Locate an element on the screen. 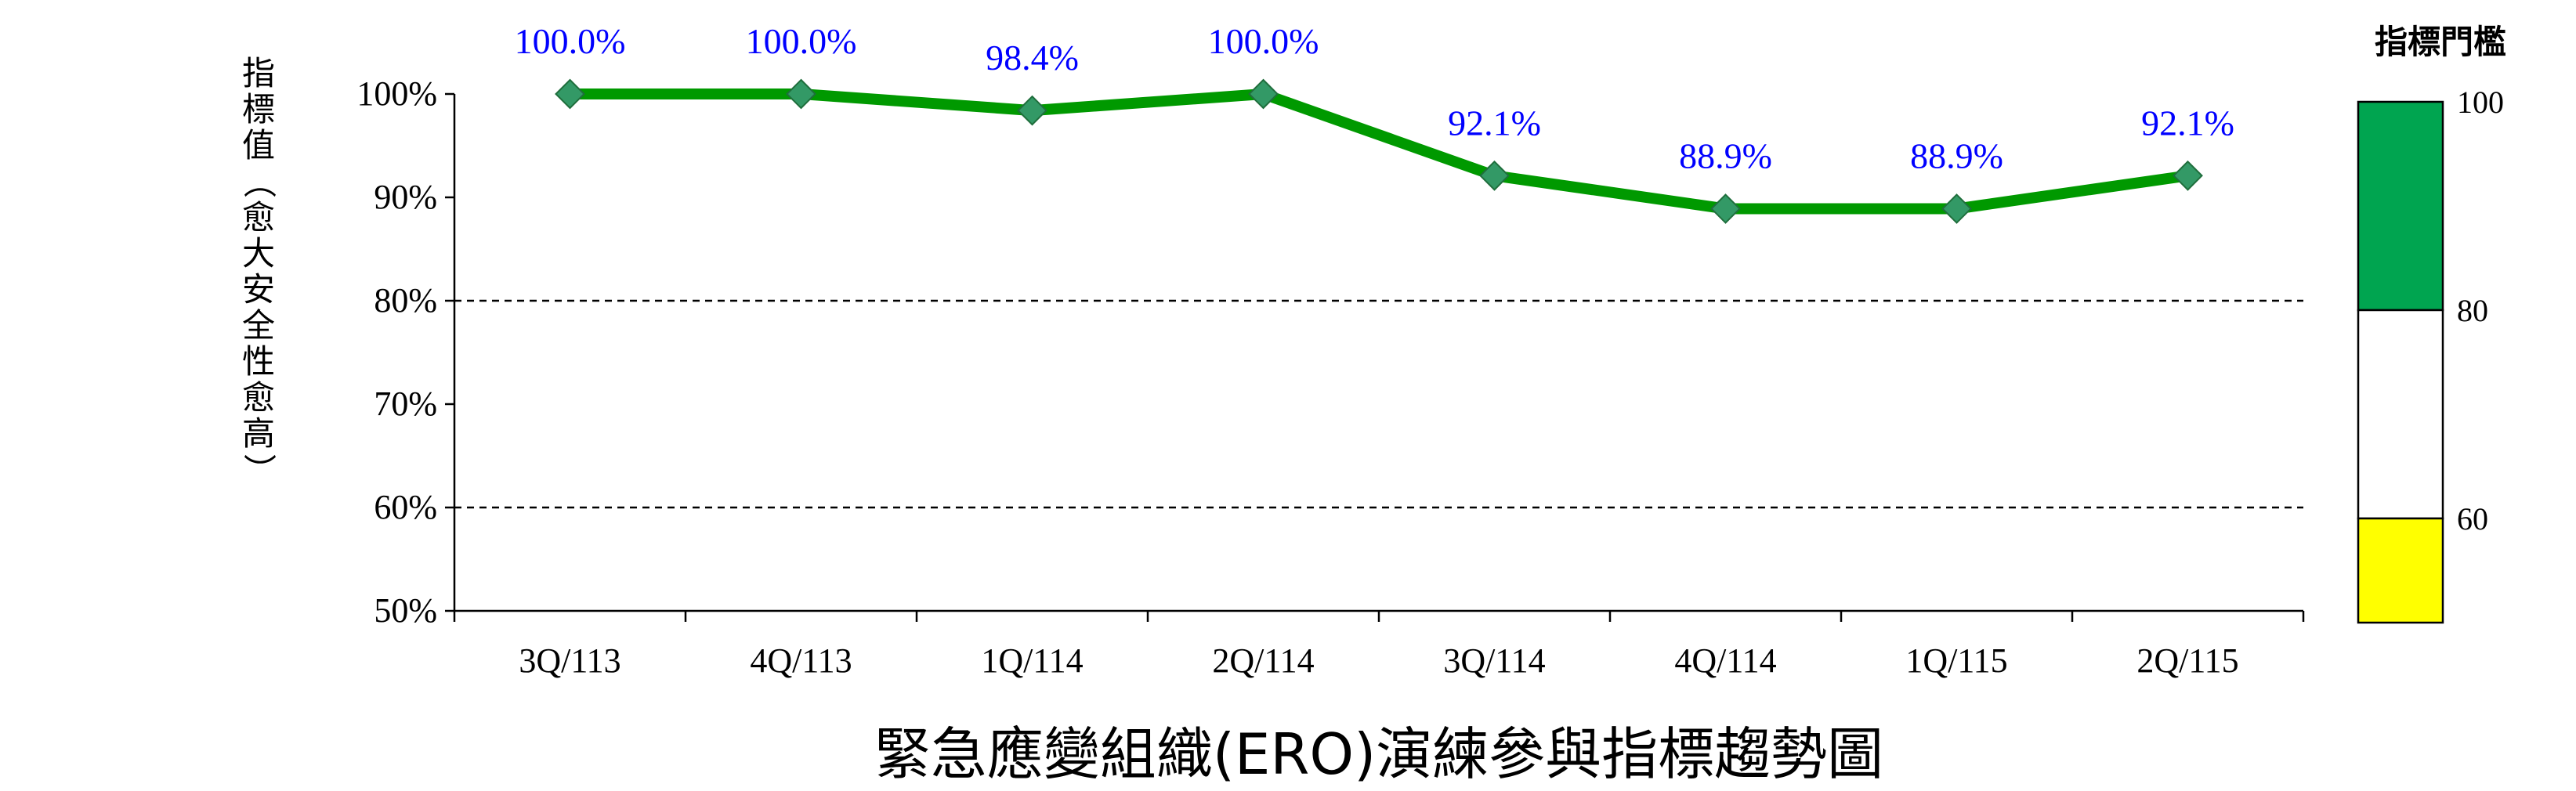 This screenshot has width=2576, height=791. y-axis-title-char: 值 is located at coordinates (258, 145).